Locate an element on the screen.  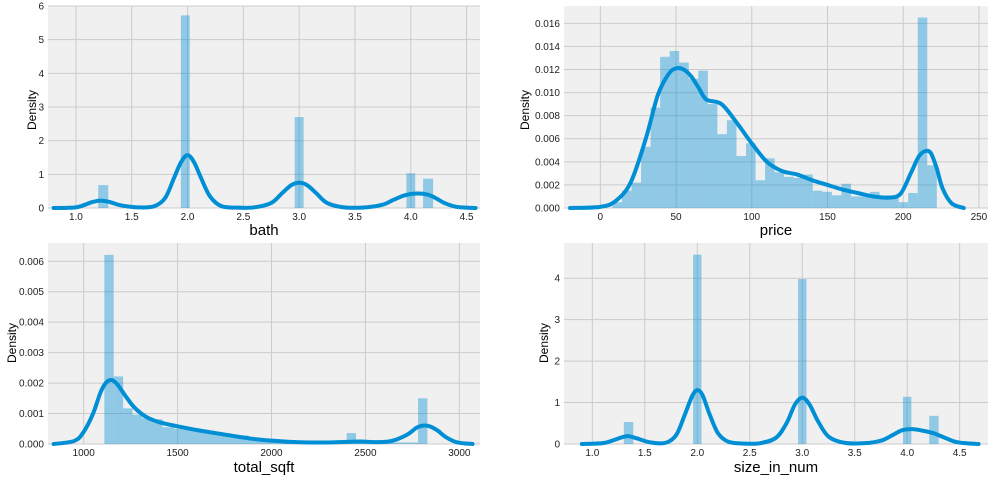
y-tick-label: 4 is located at coordinates (41, 74).